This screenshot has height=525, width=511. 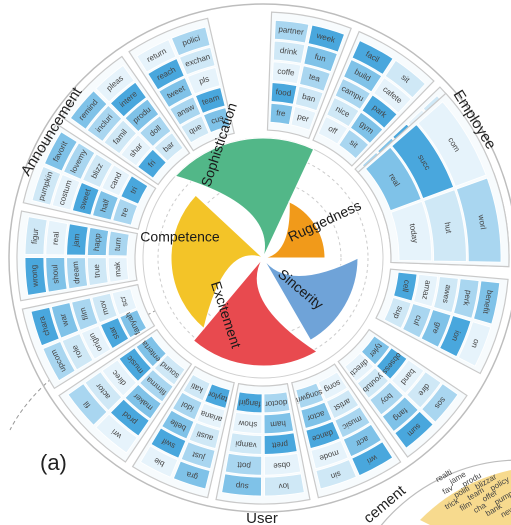 I want to click on cluster-word: cell, so click(x=405, y=286).